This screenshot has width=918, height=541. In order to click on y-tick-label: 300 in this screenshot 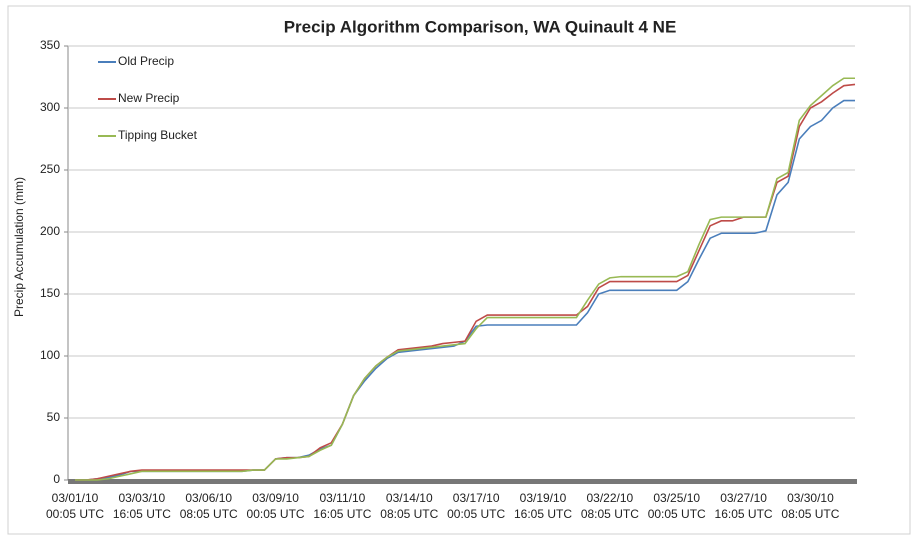, I will do `click(50, 107)`.